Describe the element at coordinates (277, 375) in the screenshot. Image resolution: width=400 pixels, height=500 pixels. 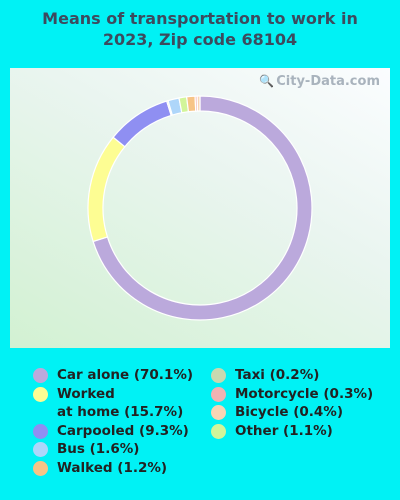
I see `legend-label-line: Taxi (0.2%)` at that location.